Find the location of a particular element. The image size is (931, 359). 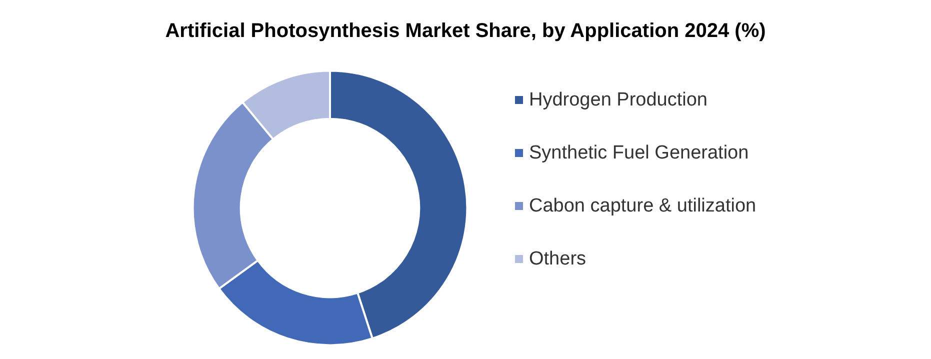

chart-title: Artificial Photosynthesis Market Share, by Application 2024 (%) is located at coordinates (465, 31).